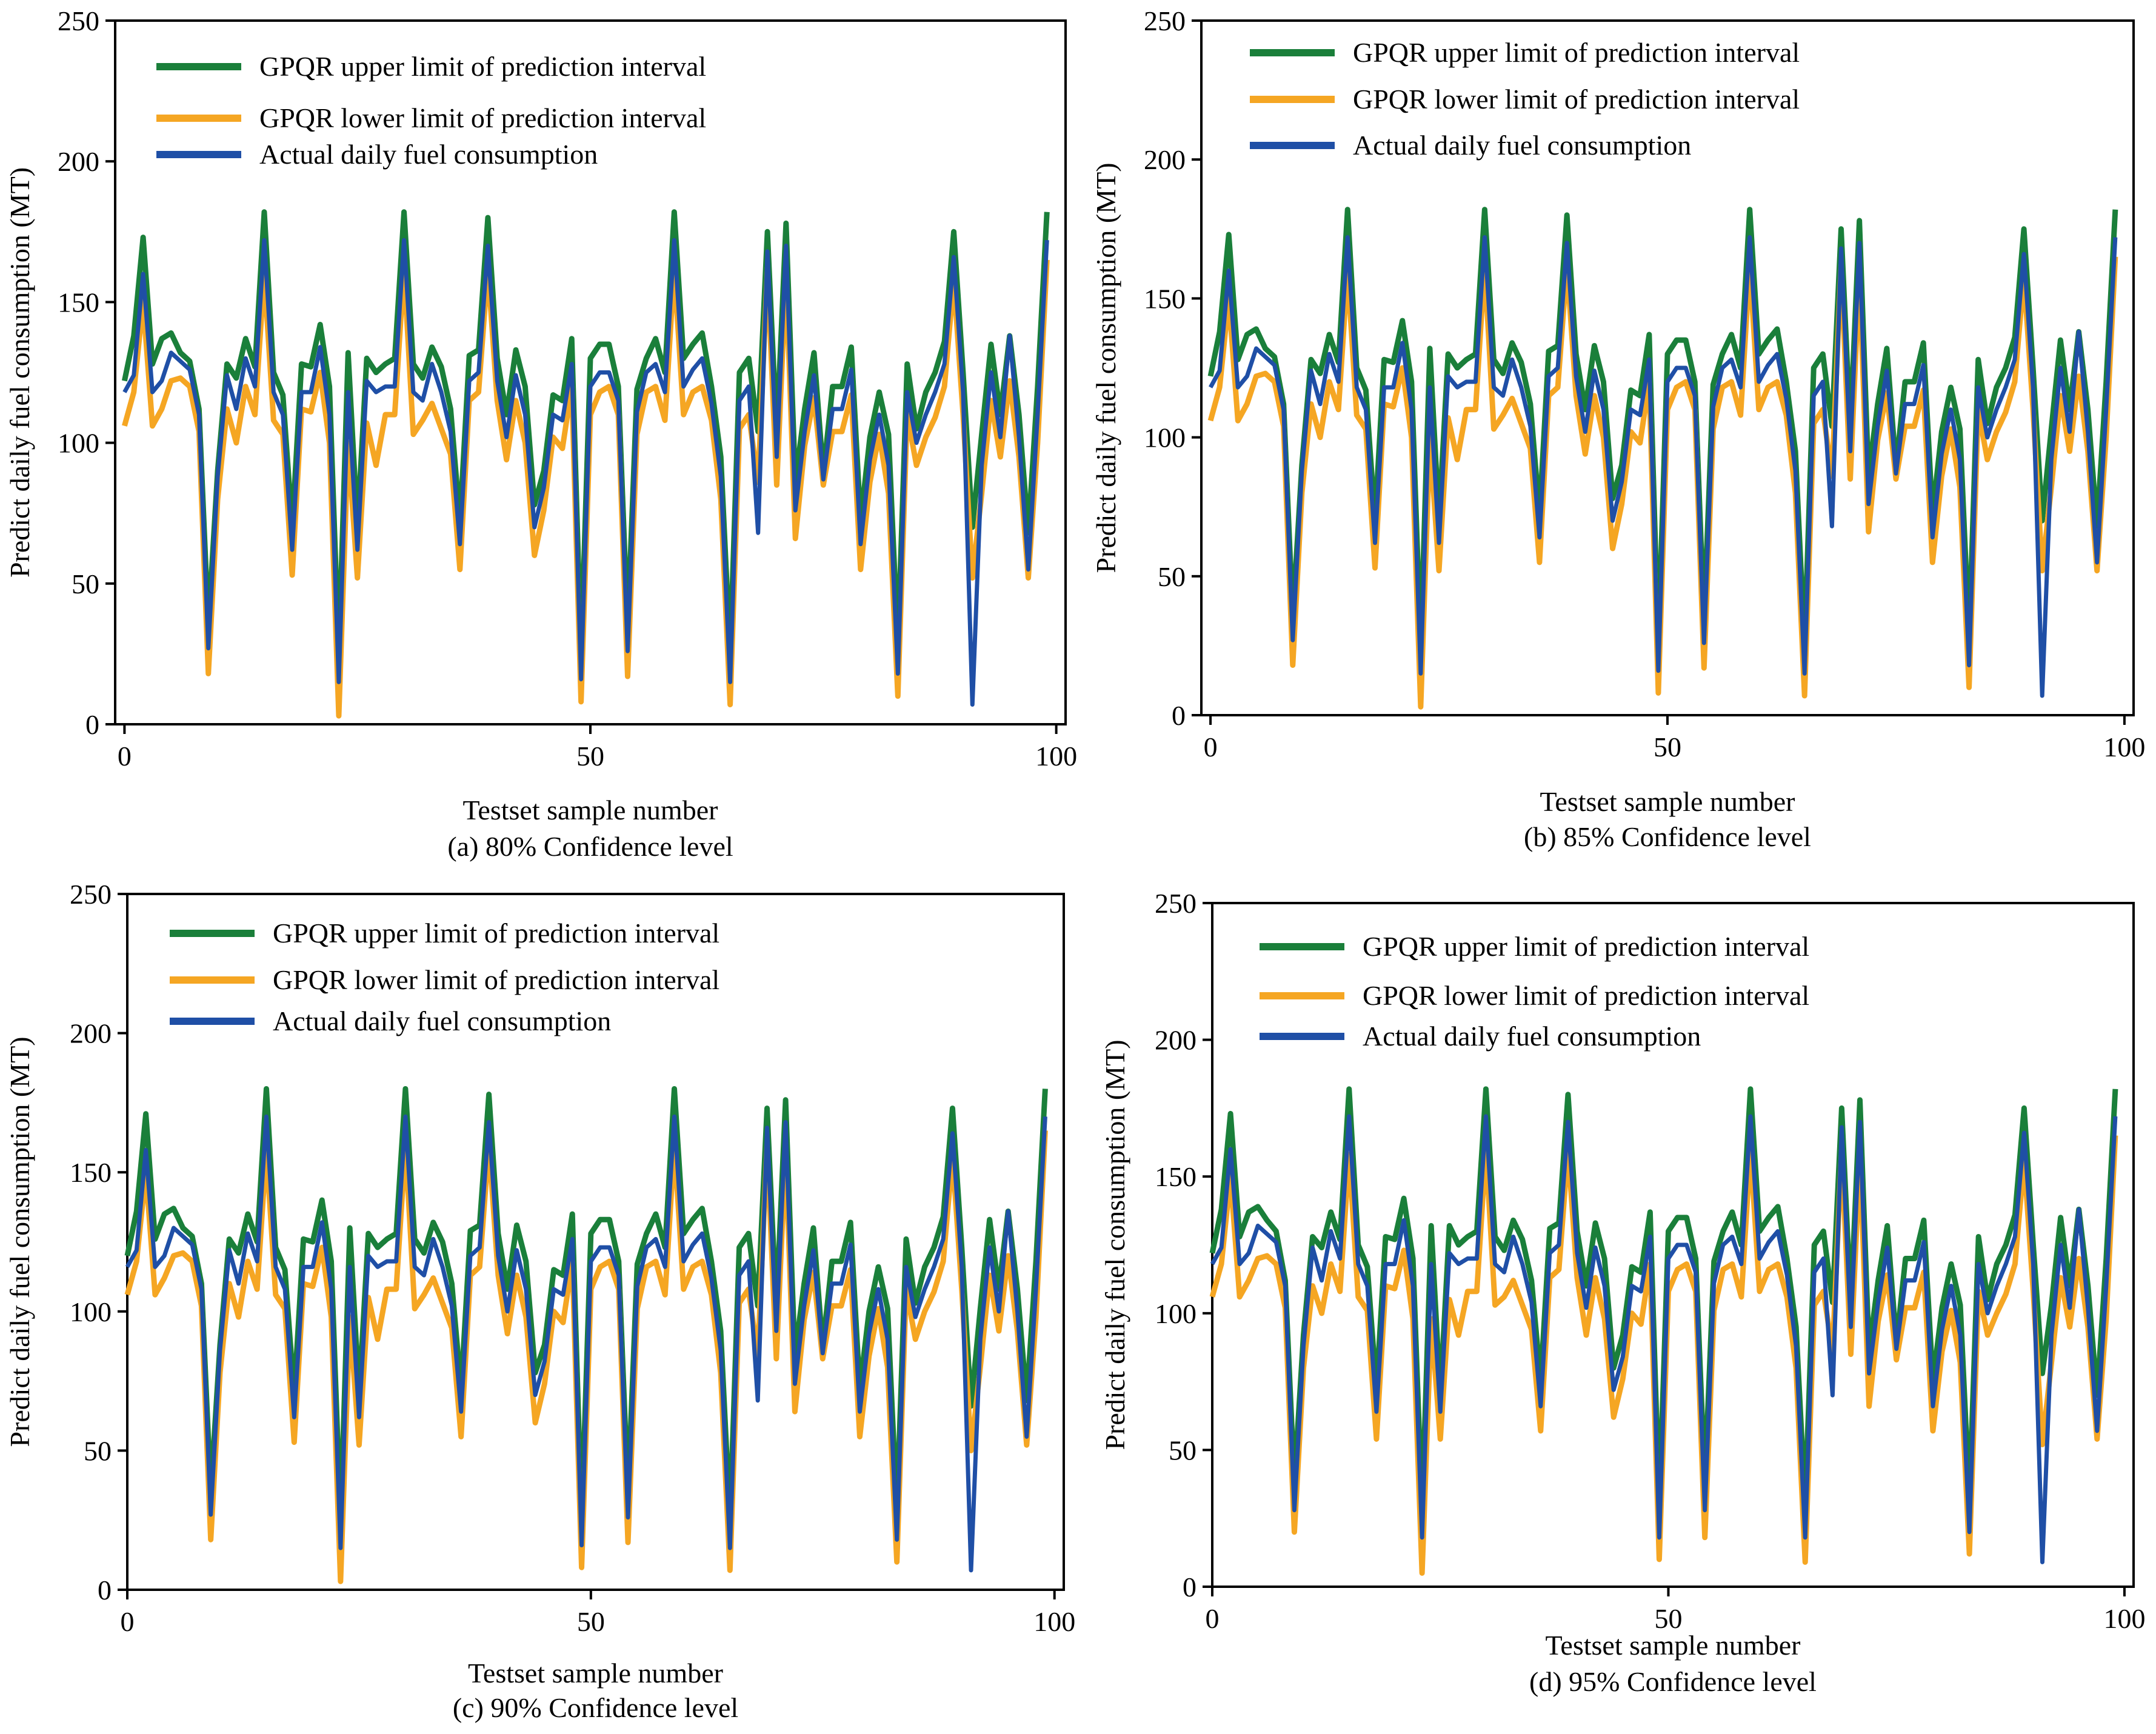 The width and height of the screenshot is (2156, 1734). What do you see at coordinates (595, 1708) in the screenshot?
I see `panel-caption: (c) 90% Confidence level` at bounding box center [595, 1708].